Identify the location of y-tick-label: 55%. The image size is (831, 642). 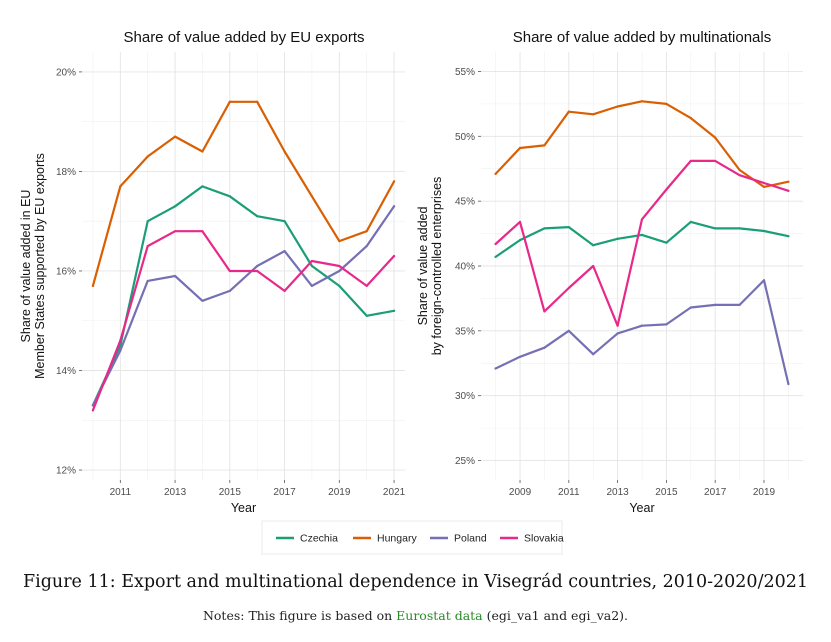
(465, 72).